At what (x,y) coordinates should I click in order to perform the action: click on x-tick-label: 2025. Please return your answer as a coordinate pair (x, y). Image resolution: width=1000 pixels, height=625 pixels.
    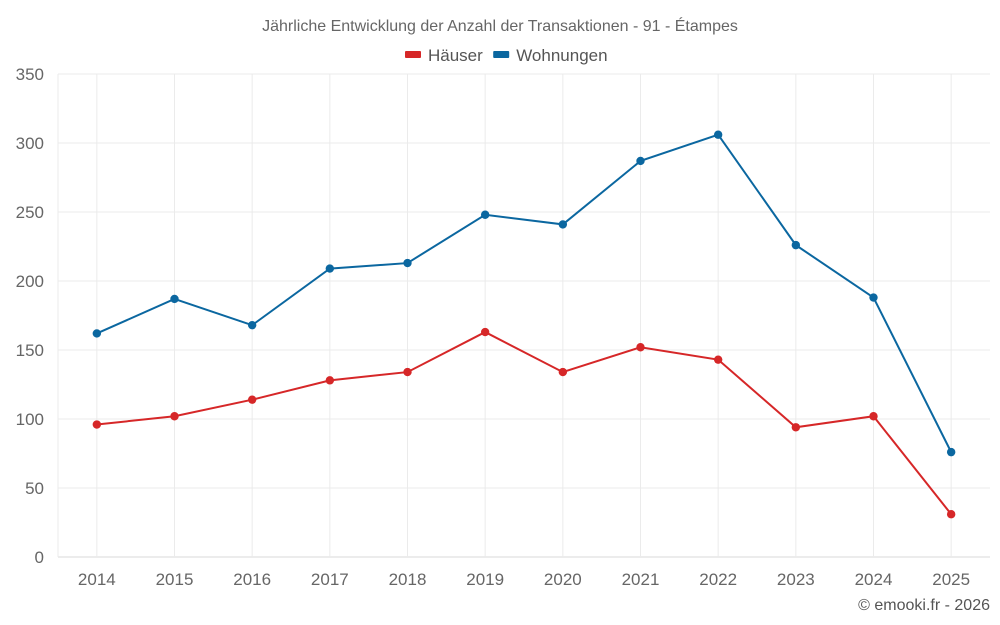
    Looking at the image, I should click on (951, 579).